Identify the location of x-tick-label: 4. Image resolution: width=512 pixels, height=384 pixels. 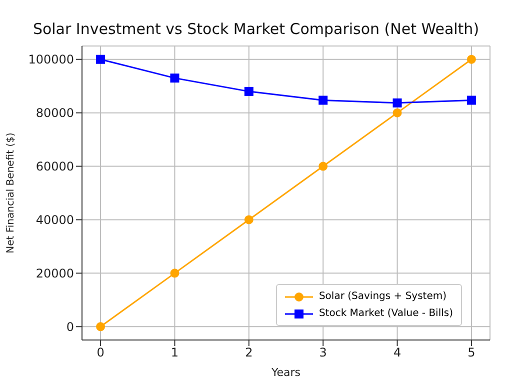
(397, 353).